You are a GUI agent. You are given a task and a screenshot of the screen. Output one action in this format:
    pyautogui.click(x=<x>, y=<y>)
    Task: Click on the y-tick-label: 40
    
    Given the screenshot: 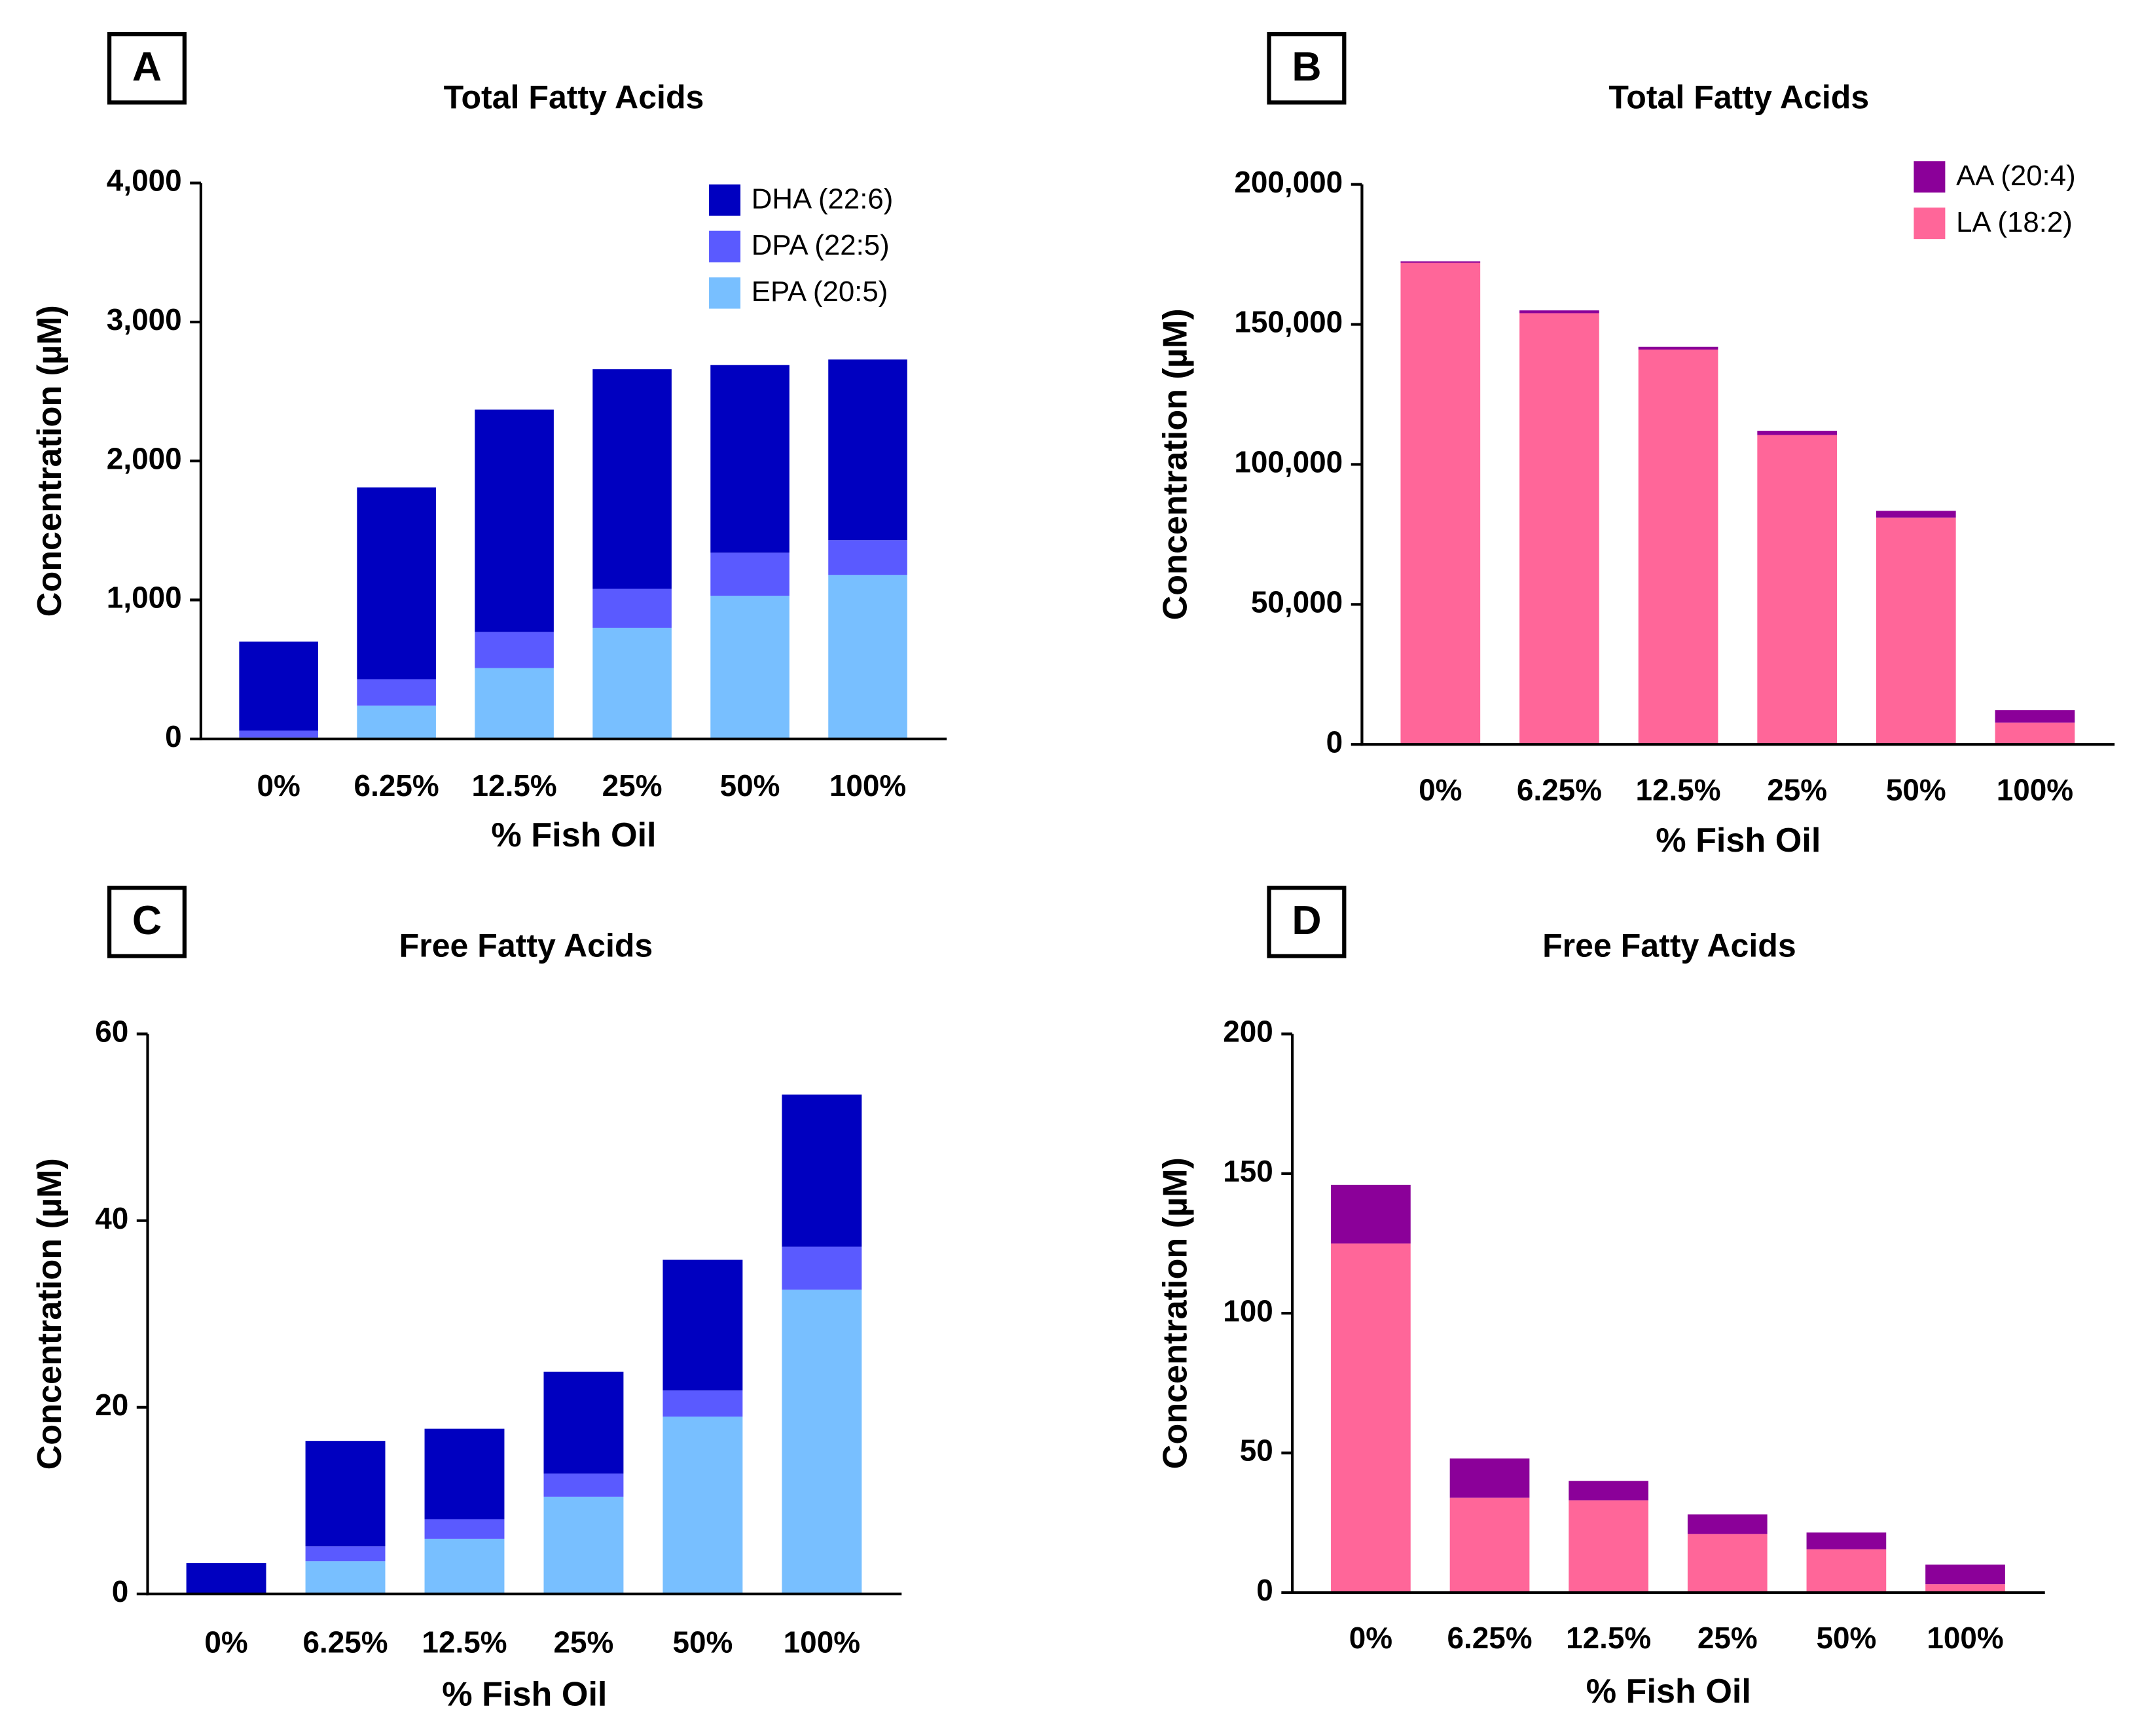 What is the action you would take?
    pyautogui.click(x=111, y=1218)
    